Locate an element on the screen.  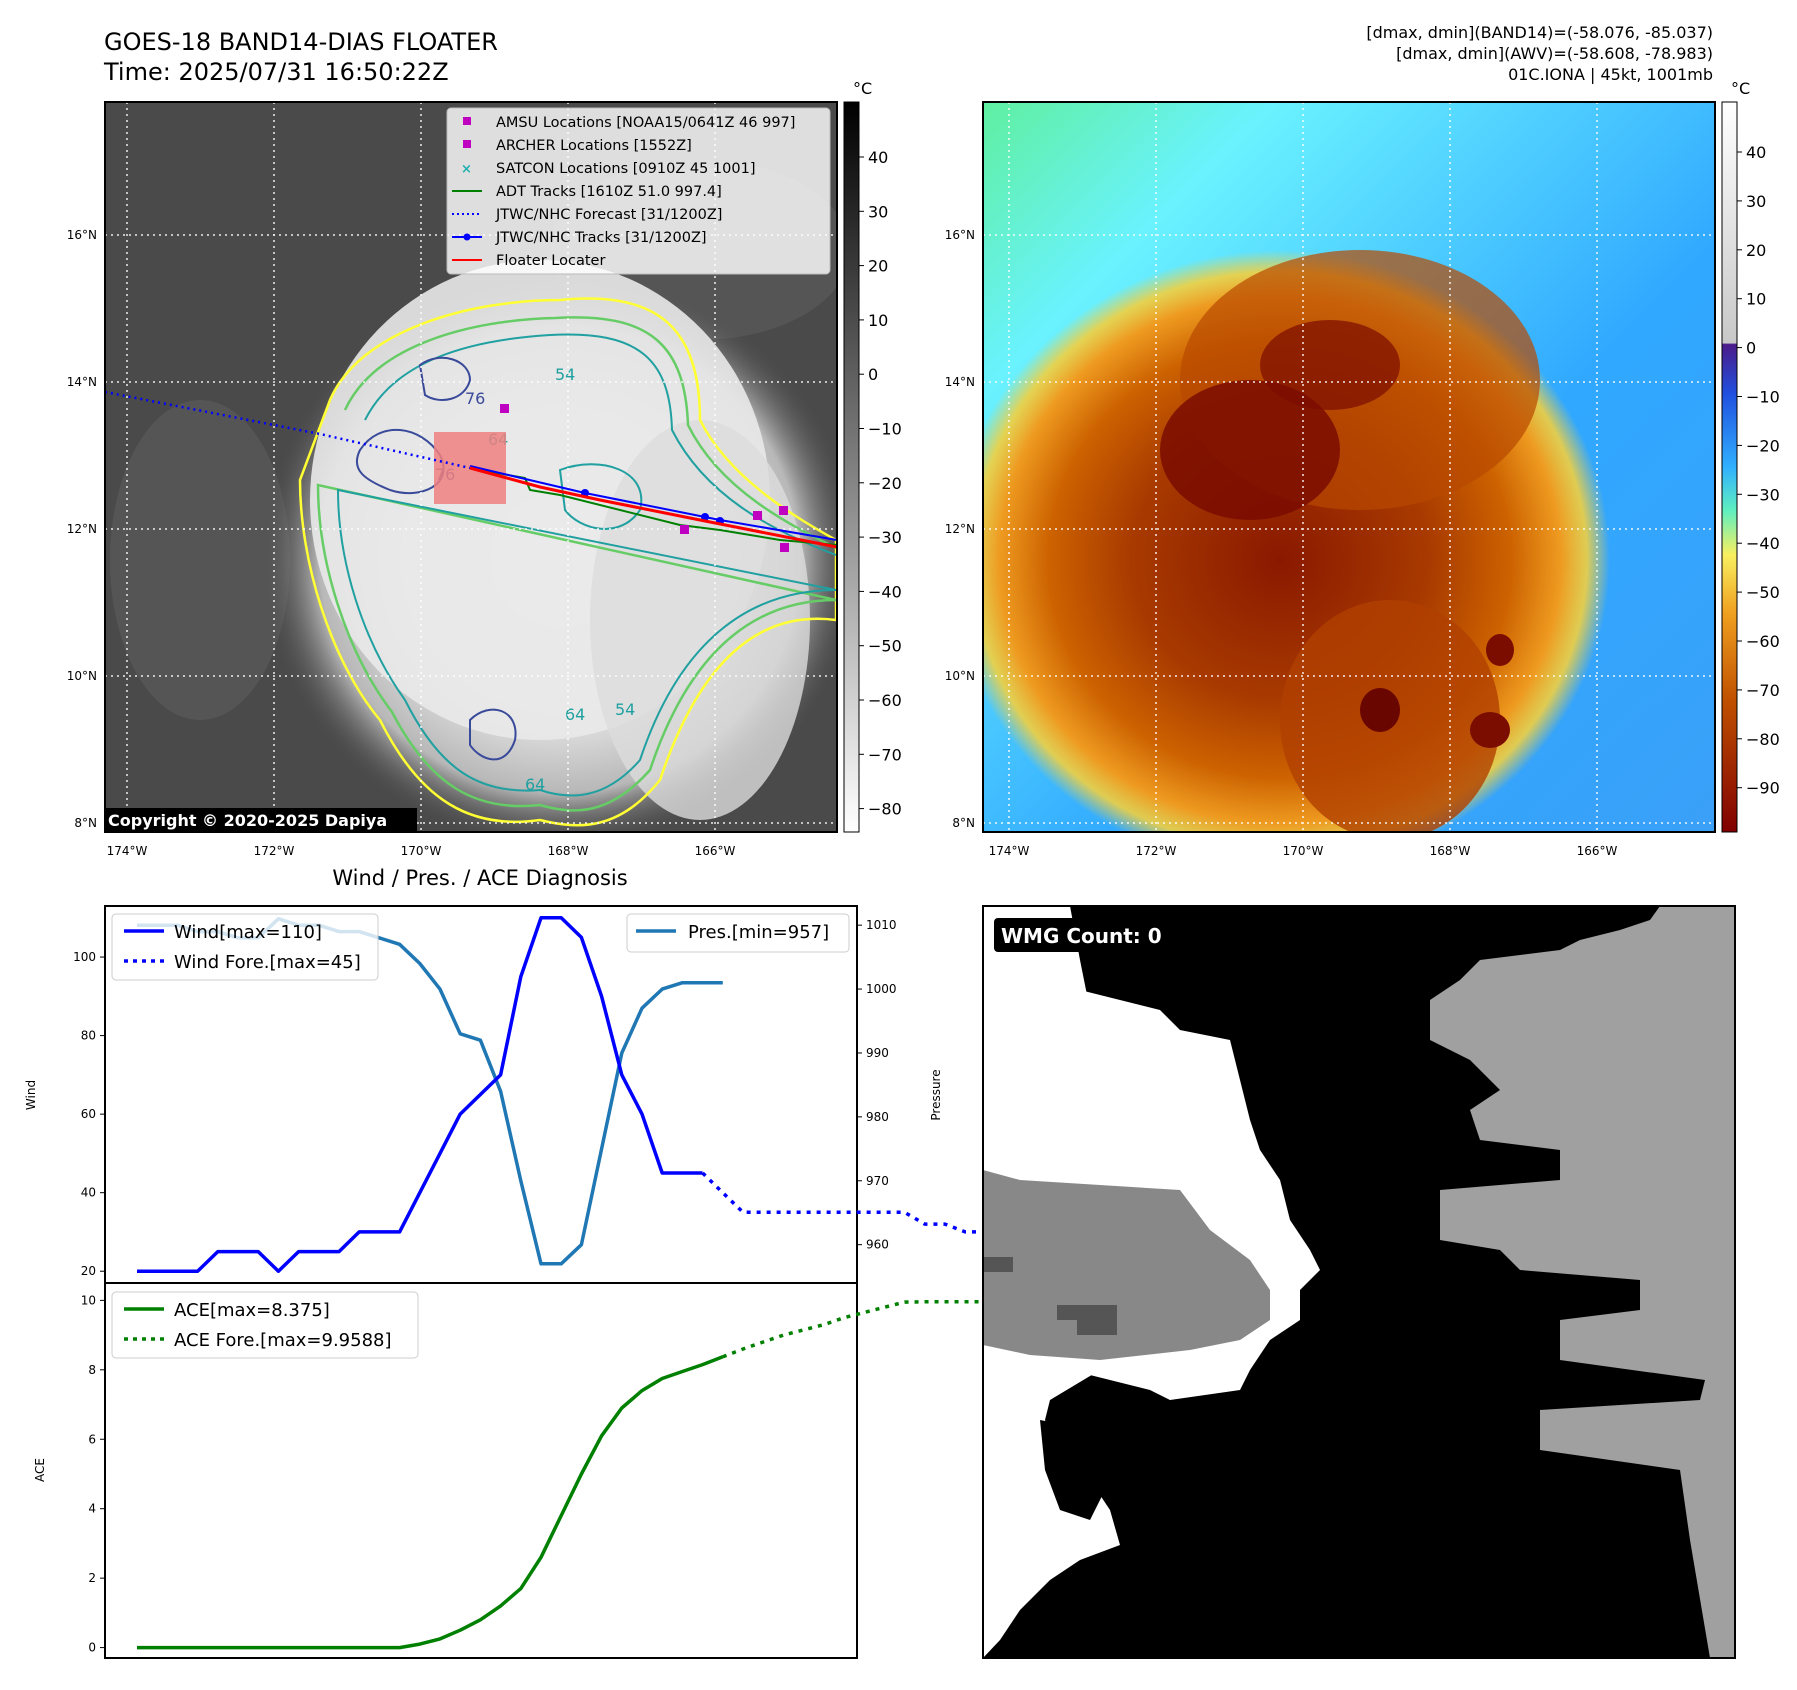
colorbar-tick-label: 10 is located at coordinates (878, 320).